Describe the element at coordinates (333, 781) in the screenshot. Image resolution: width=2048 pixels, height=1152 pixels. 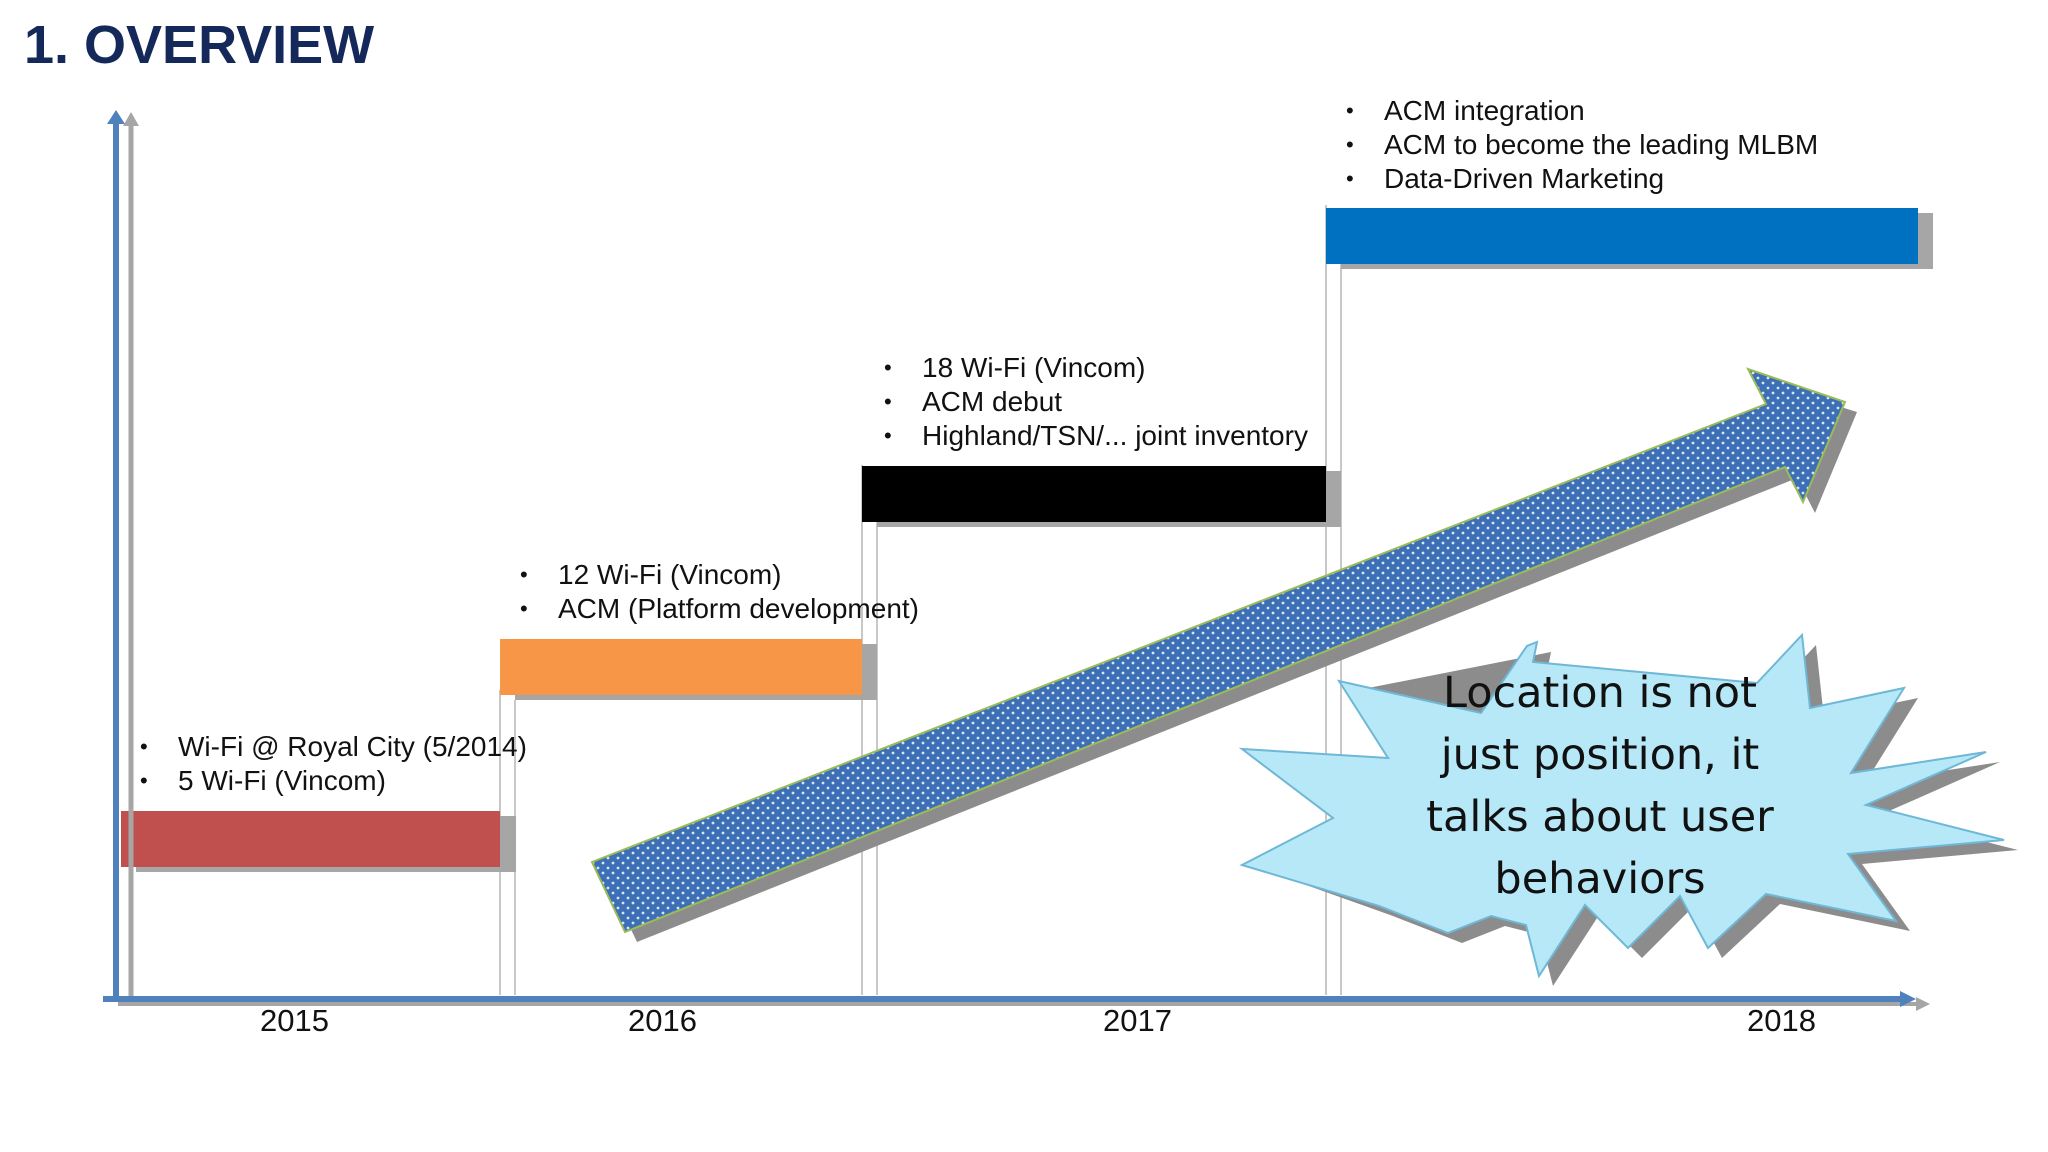
I see `bullet-item: 5 Wi-Fi (Vincom)` at that location.